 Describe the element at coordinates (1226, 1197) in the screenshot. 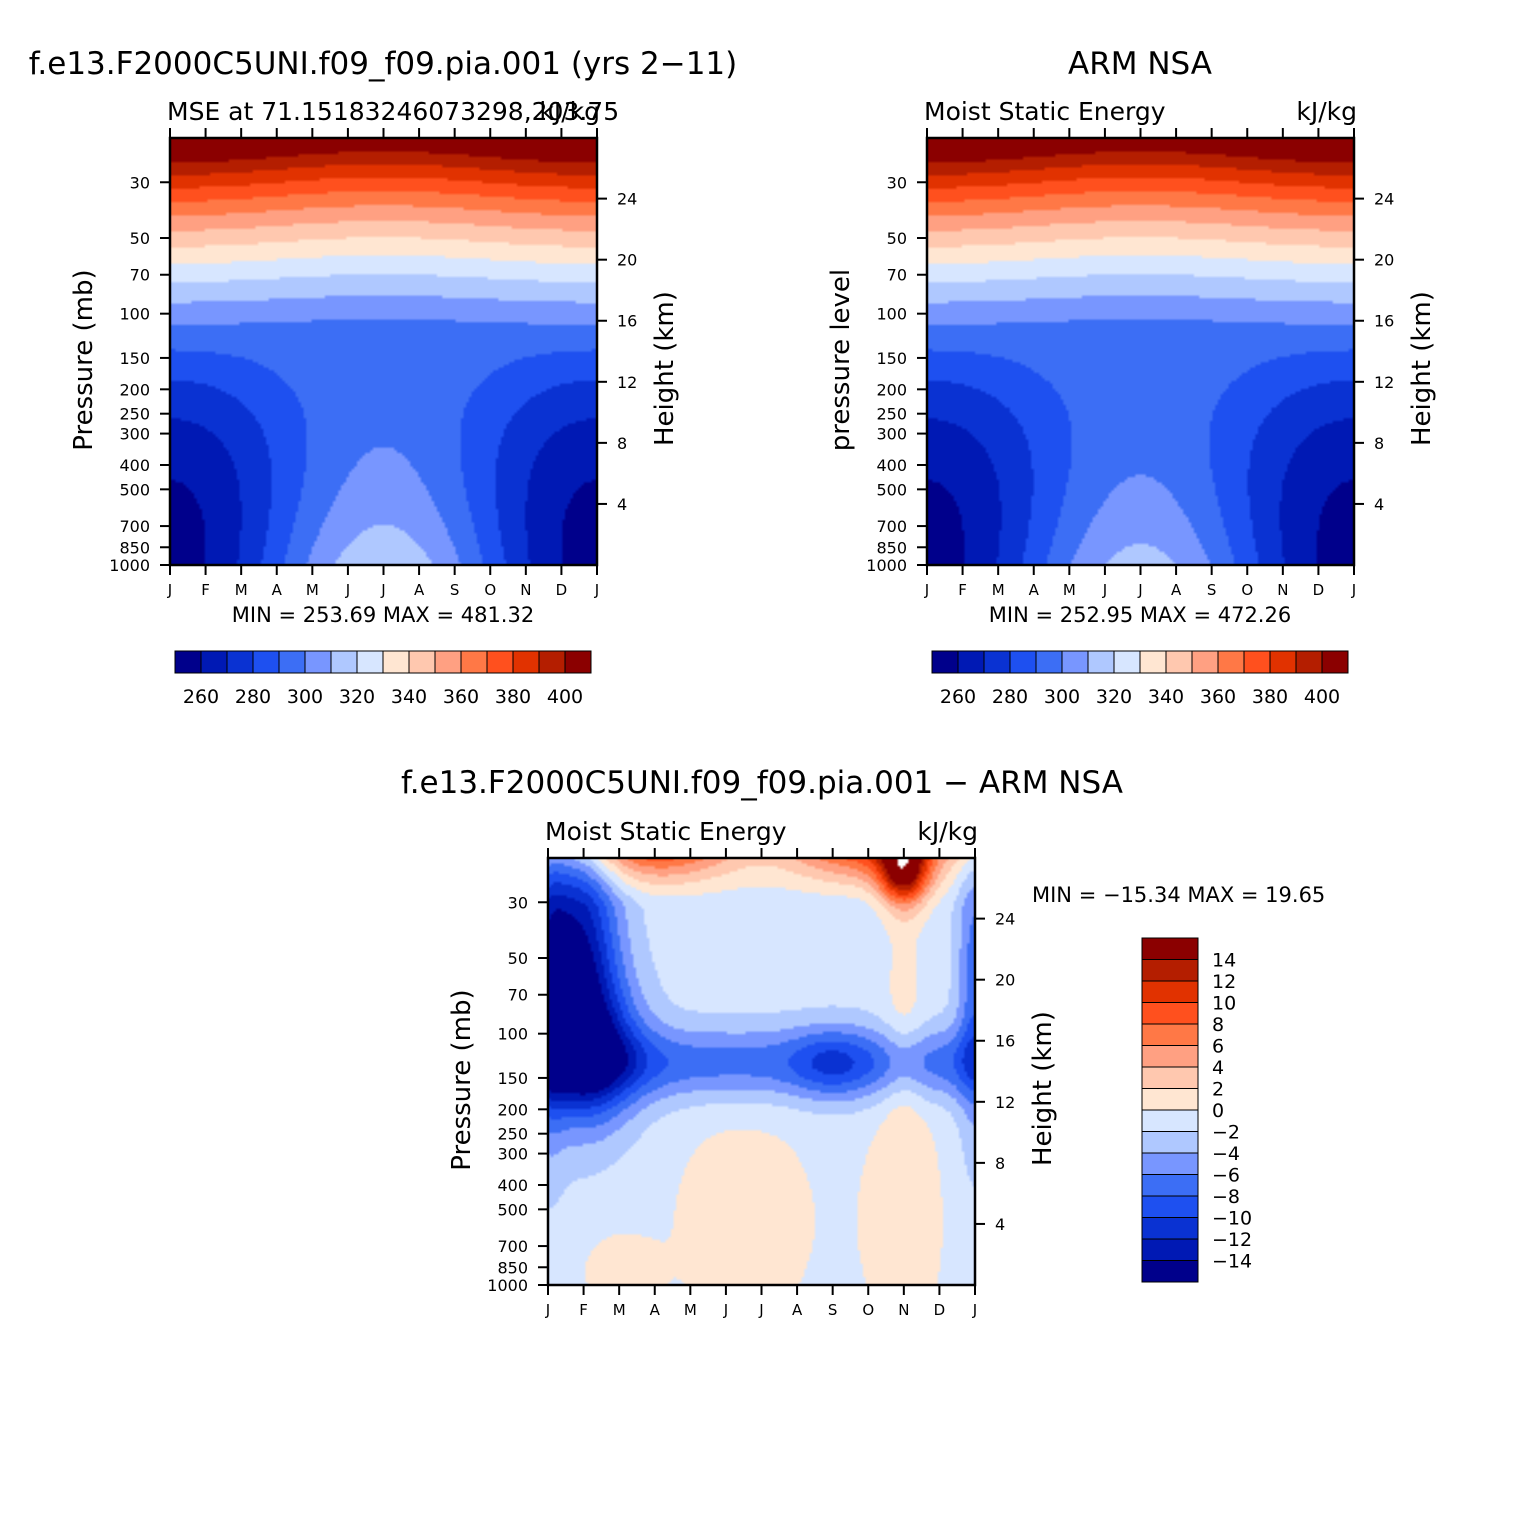

I see `colorbar-tick-label: −8` at that location.